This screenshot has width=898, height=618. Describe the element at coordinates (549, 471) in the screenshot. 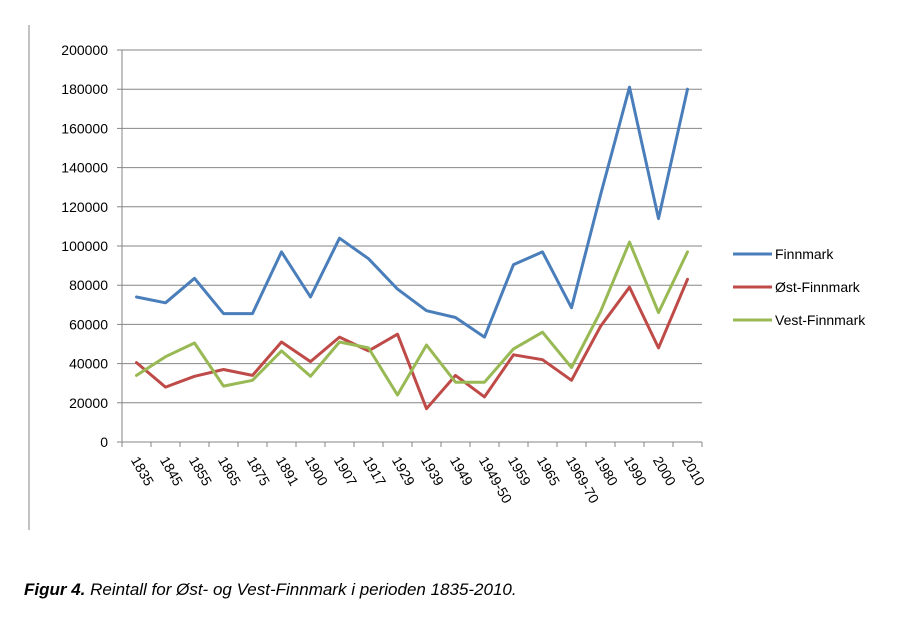

I see `x-tick-label: 1965` at that location.